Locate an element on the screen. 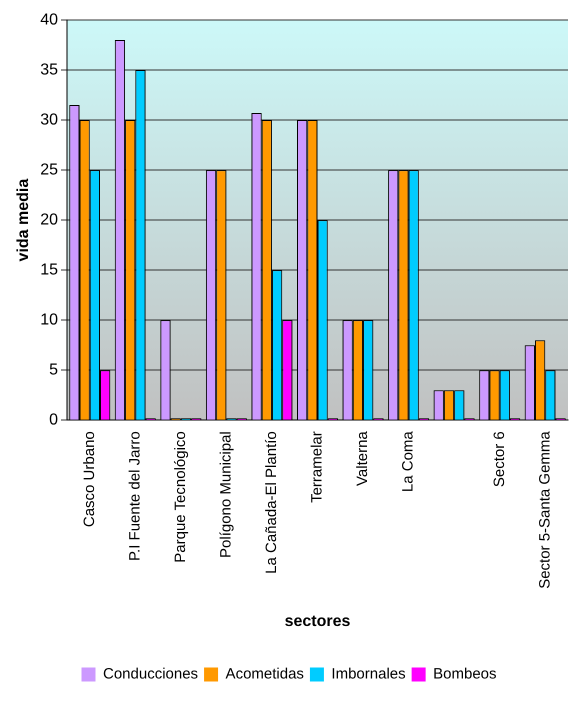 This screenshot has height=702, width=578. x-tick-label: Casco Urbano is located at coordinates (89, 479).